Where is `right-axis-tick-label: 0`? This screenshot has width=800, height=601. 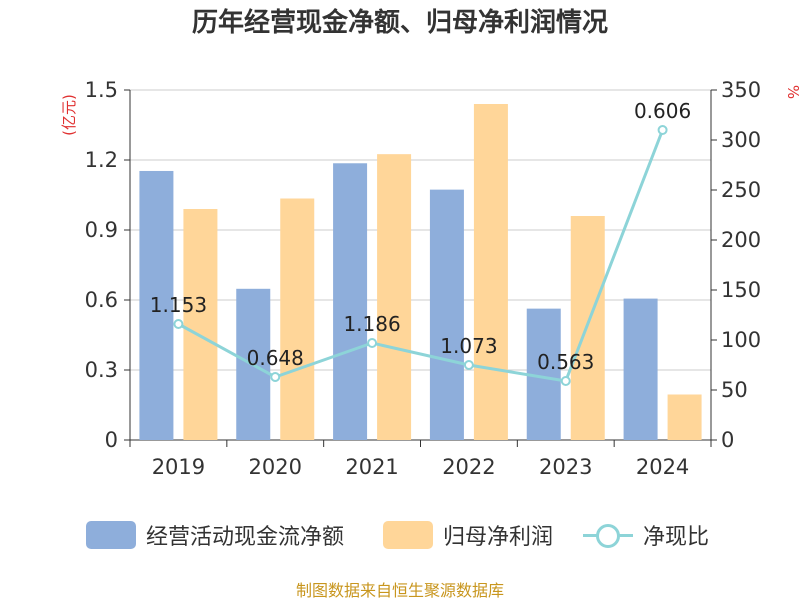 right-axis-tick-label: 0 is located at coordinates (727, 440).